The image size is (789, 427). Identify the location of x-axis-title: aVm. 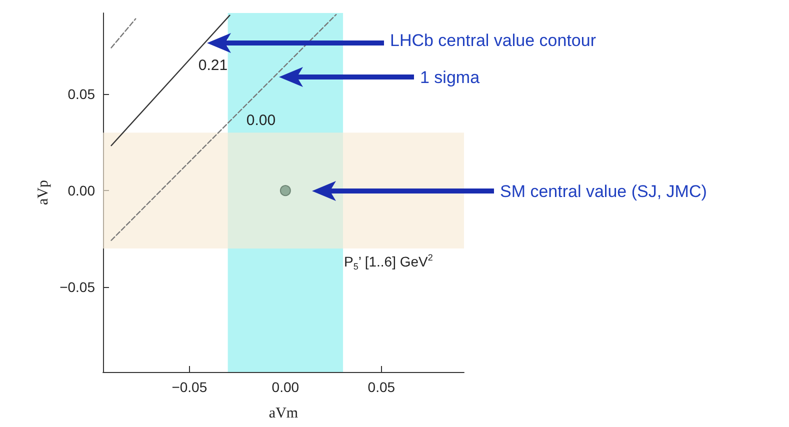
(283, 414).